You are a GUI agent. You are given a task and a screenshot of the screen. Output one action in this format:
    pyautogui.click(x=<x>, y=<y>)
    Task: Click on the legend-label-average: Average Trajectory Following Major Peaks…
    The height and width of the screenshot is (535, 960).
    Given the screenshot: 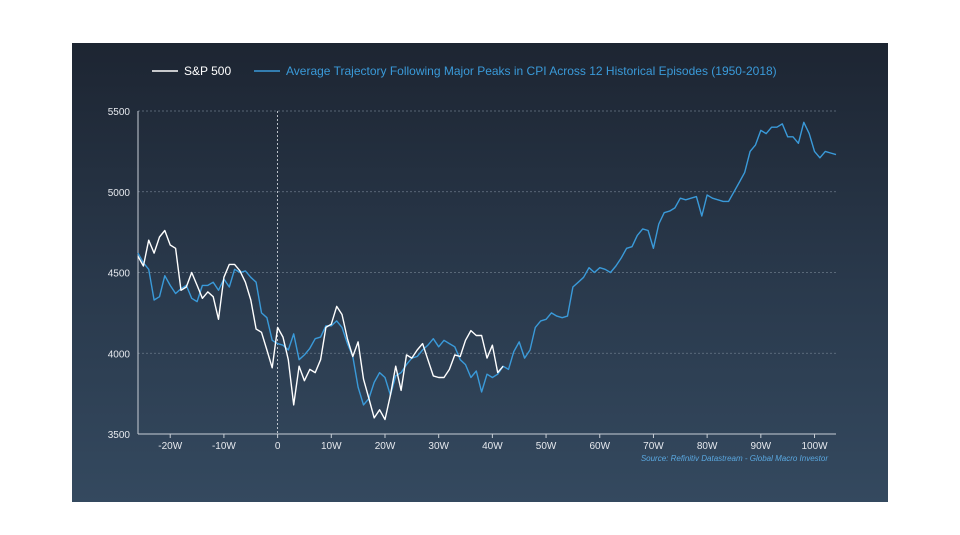 What is the action you would take?
    pyautogui.click(x=531, y=71)
    